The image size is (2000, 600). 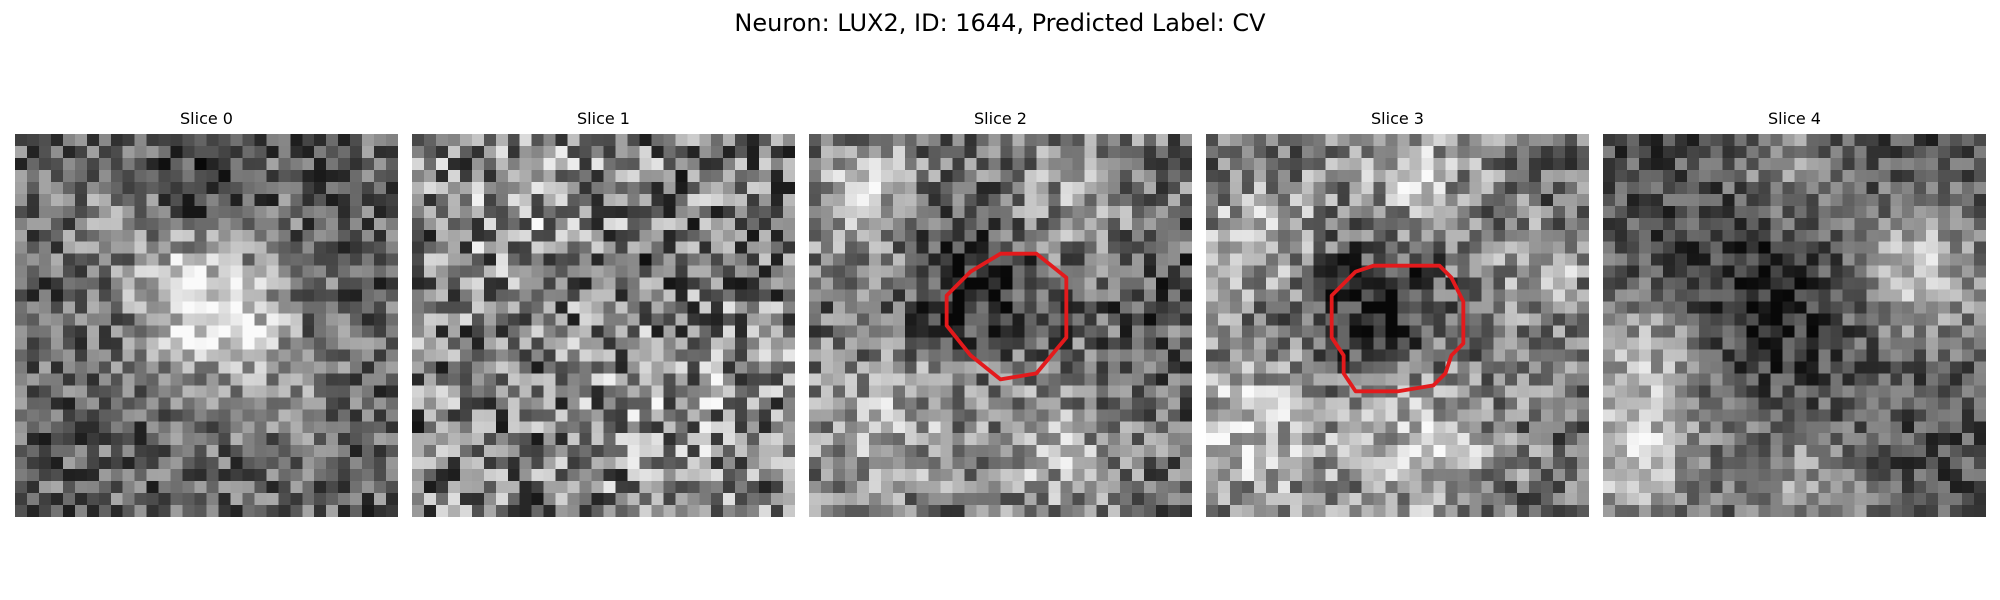 I want to click on slice-4-image, so click(x=1794, y=325).